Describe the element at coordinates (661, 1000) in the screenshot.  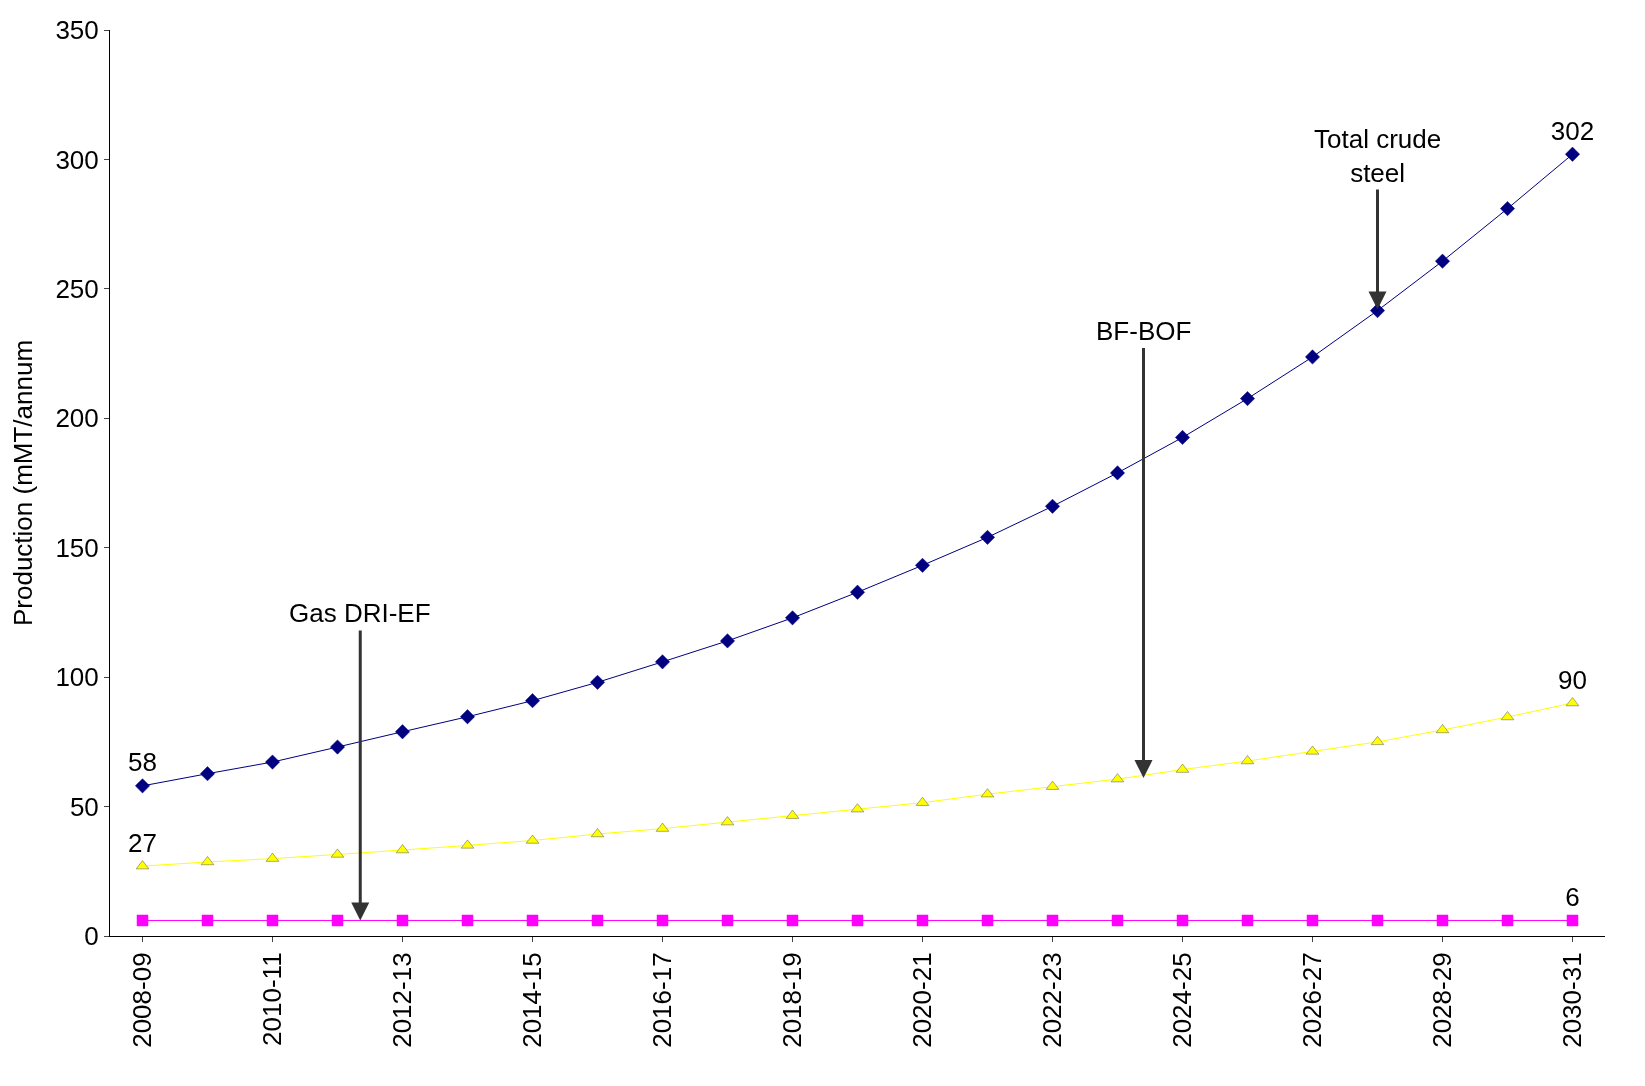
I see `x-tick-label: 2016-17` at that location.